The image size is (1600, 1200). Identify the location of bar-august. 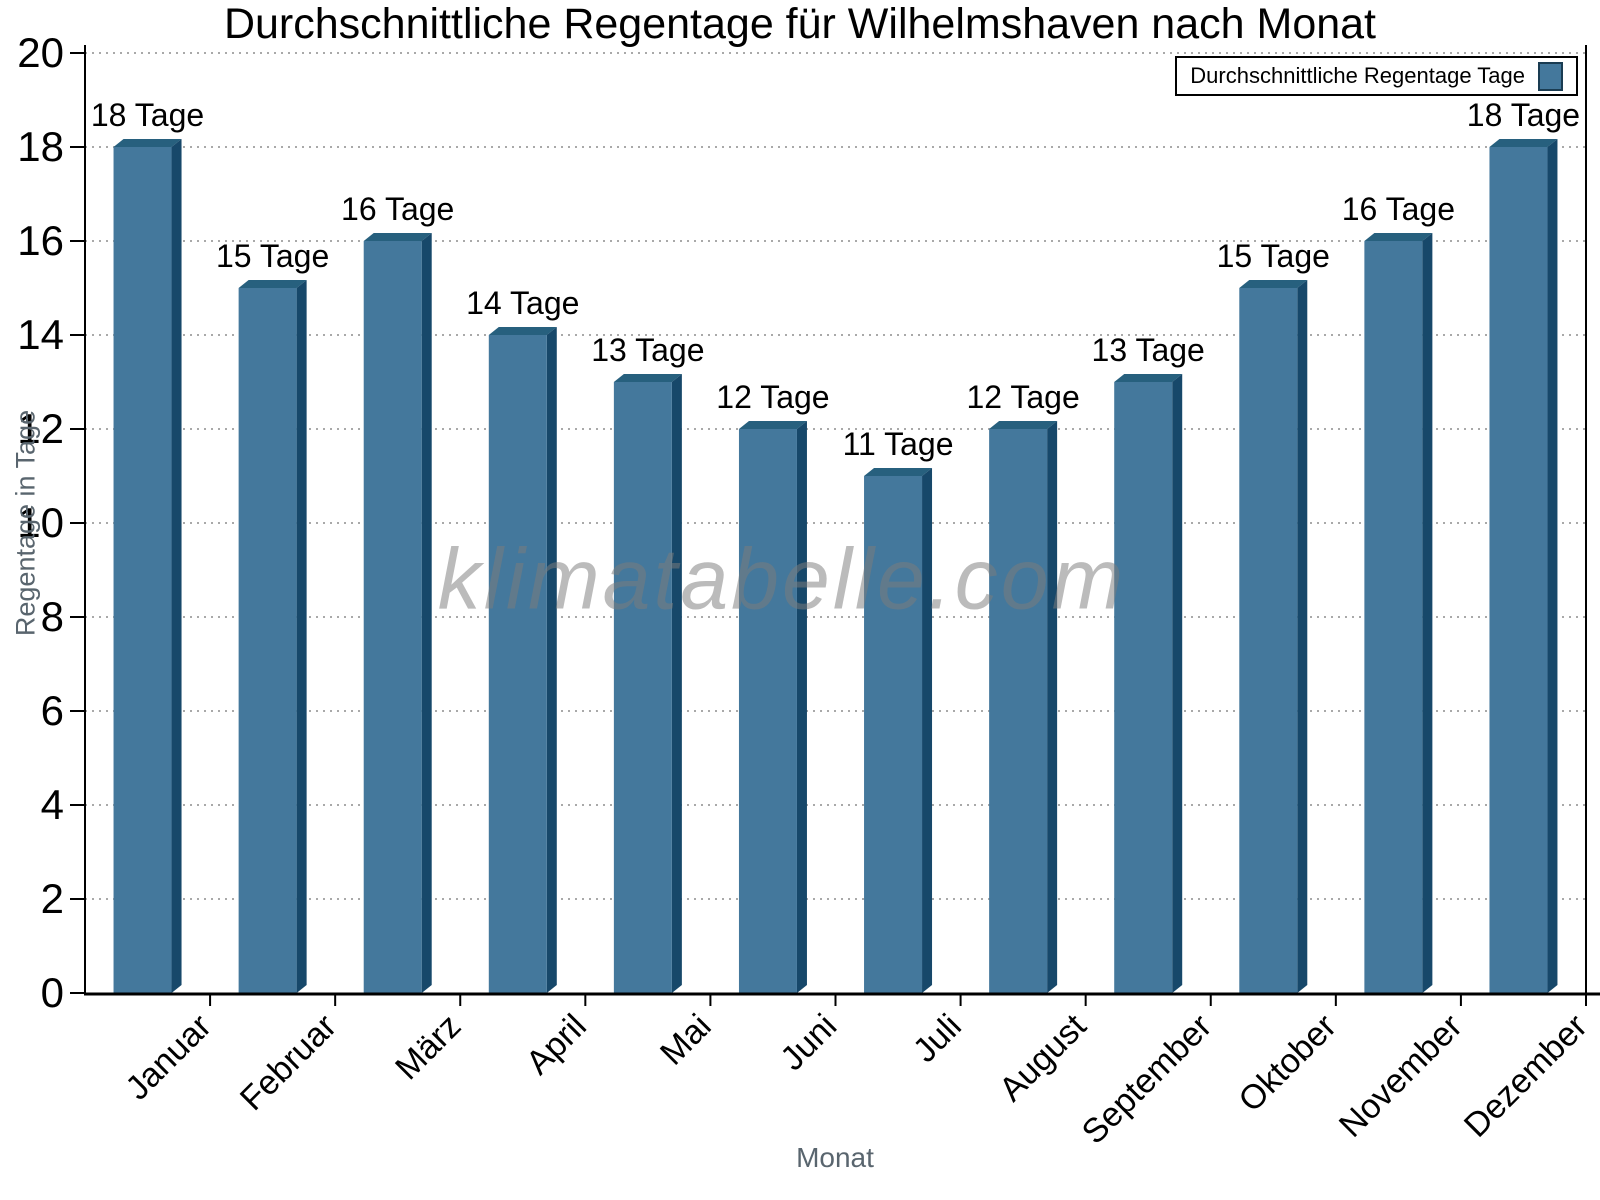
(1018, 711).